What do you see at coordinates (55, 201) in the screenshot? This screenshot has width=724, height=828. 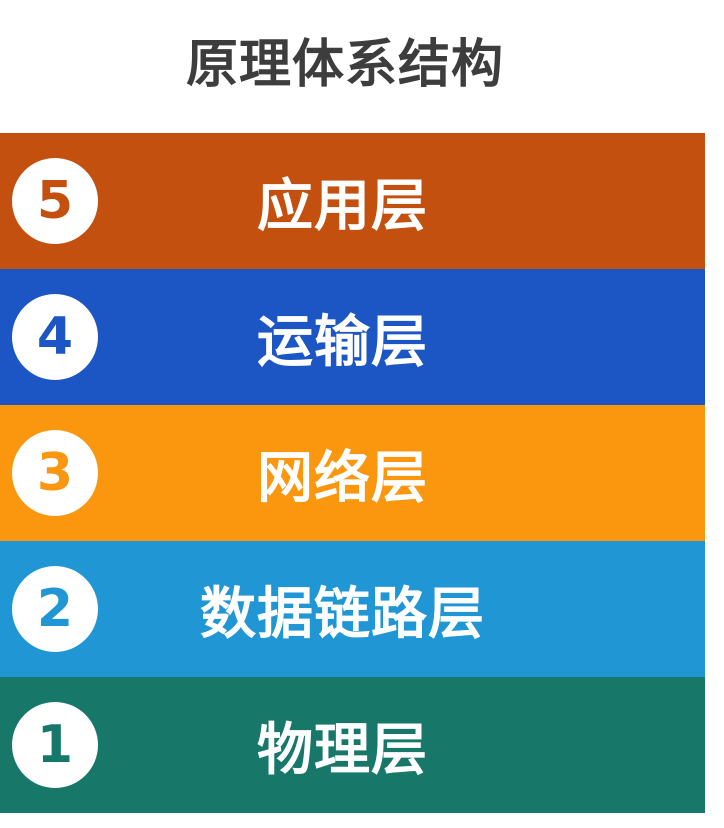 I see `layer-number-badge: 5` at bounding box center [55, 201].